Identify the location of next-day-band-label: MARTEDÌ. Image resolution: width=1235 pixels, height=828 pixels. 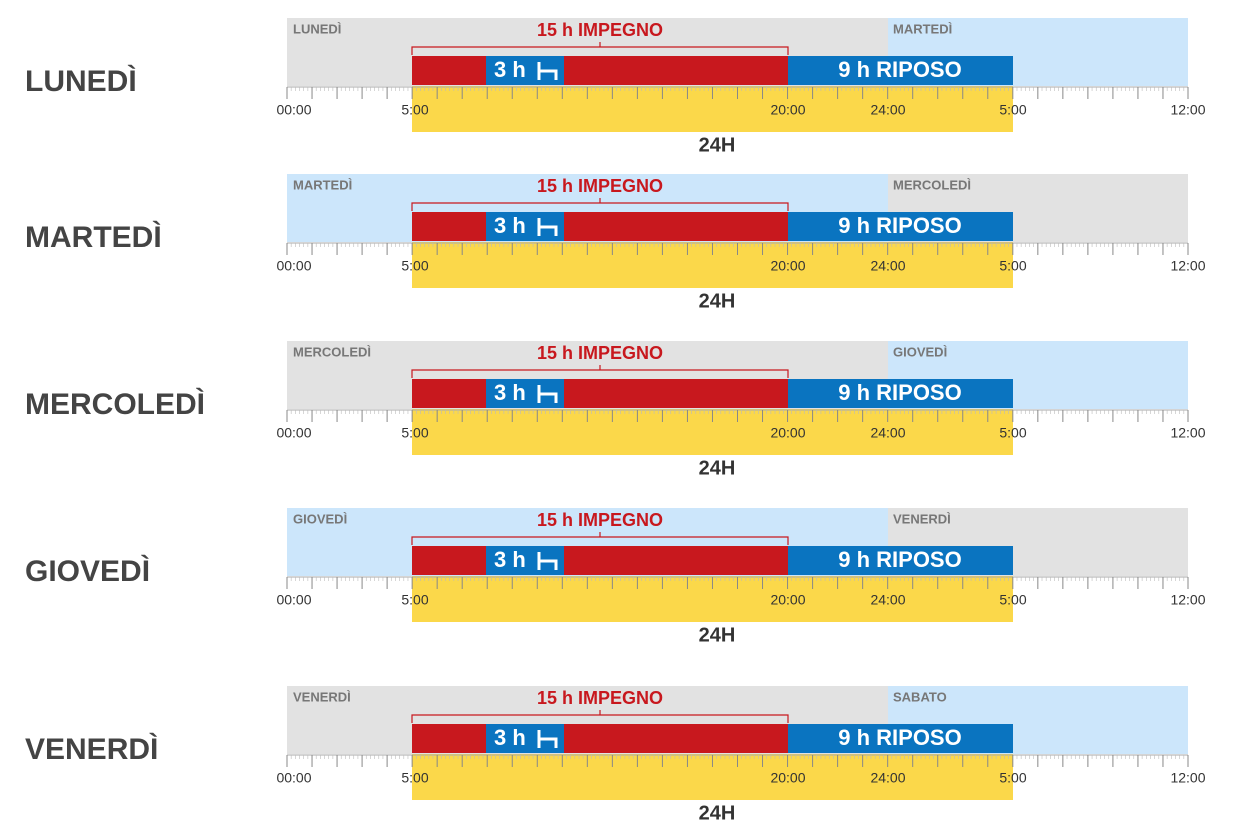
(922, 28).